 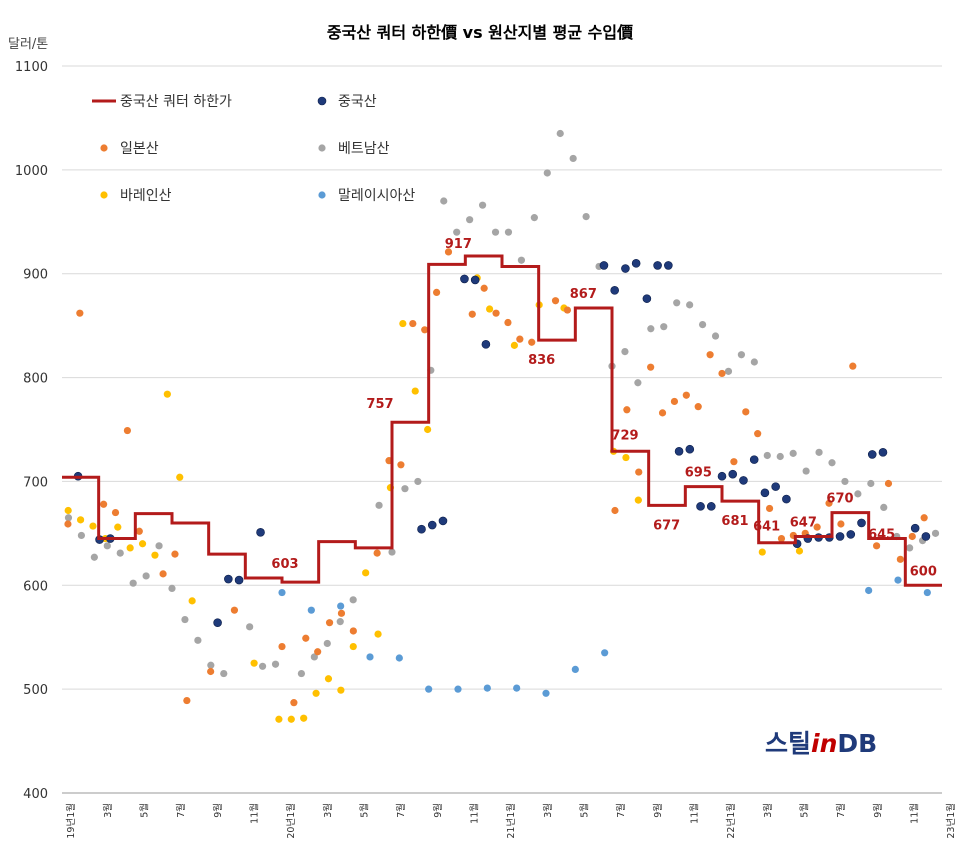 I want to click on x-tick-label: 3월, so click(x=768, y=810).